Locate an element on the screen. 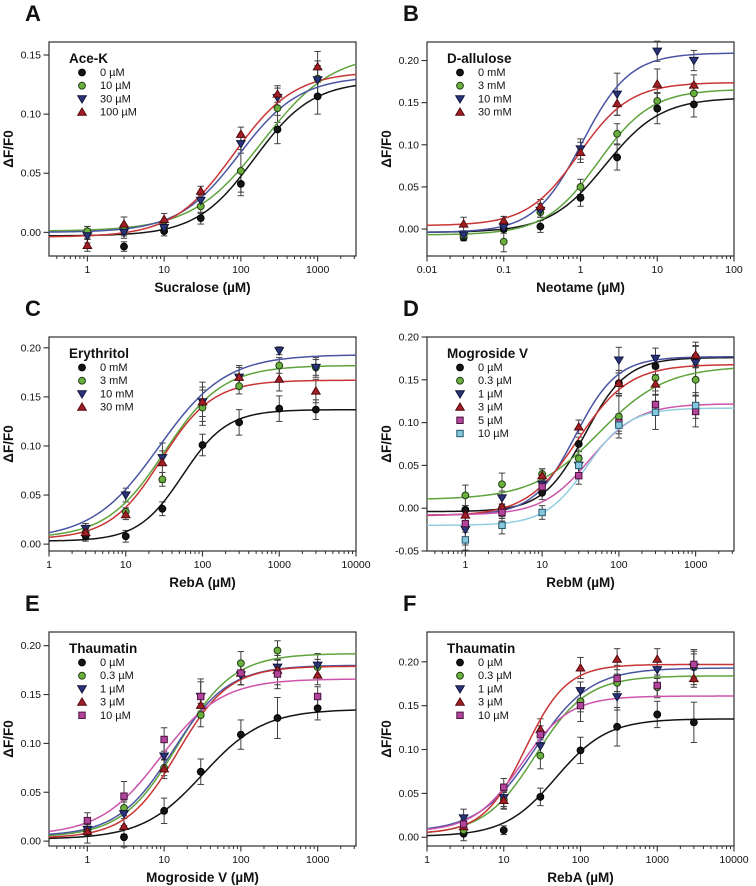 The width and height of the screenshot is (756, 886). x-tick-label: 10000 is located at coordinates (733, 860).